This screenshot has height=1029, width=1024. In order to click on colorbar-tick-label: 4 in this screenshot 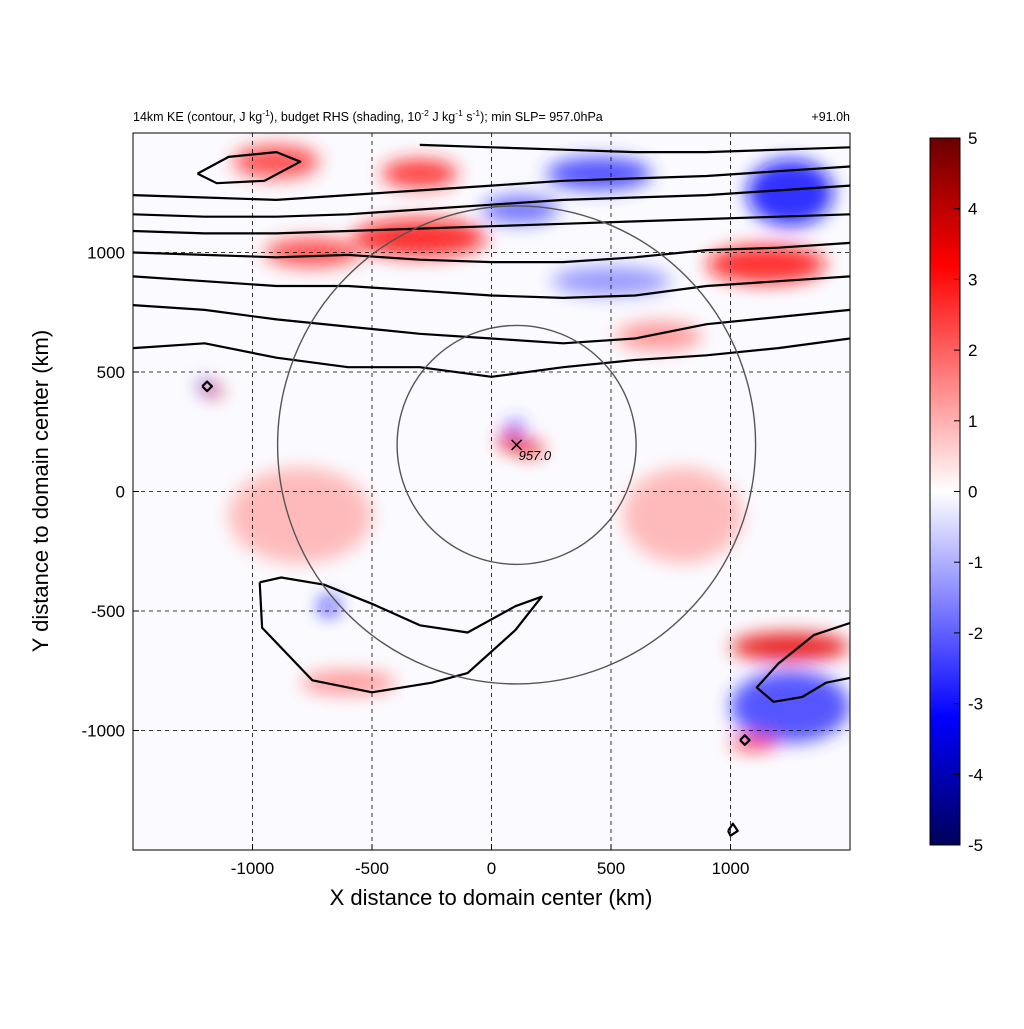, I will do `click(972, 209)`.